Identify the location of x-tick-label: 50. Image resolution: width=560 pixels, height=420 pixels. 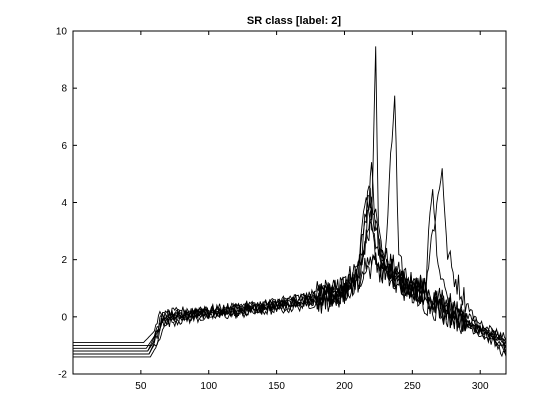
(141, 386).